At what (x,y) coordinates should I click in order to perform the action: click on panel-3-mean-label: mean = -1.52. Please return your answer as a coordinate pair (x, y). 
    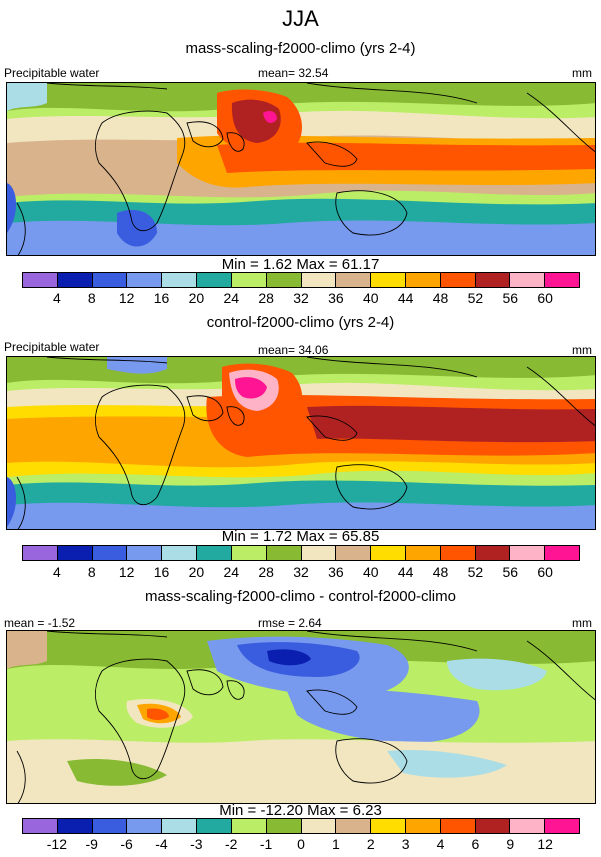
    Looking at the image, I should click on (40, 623).